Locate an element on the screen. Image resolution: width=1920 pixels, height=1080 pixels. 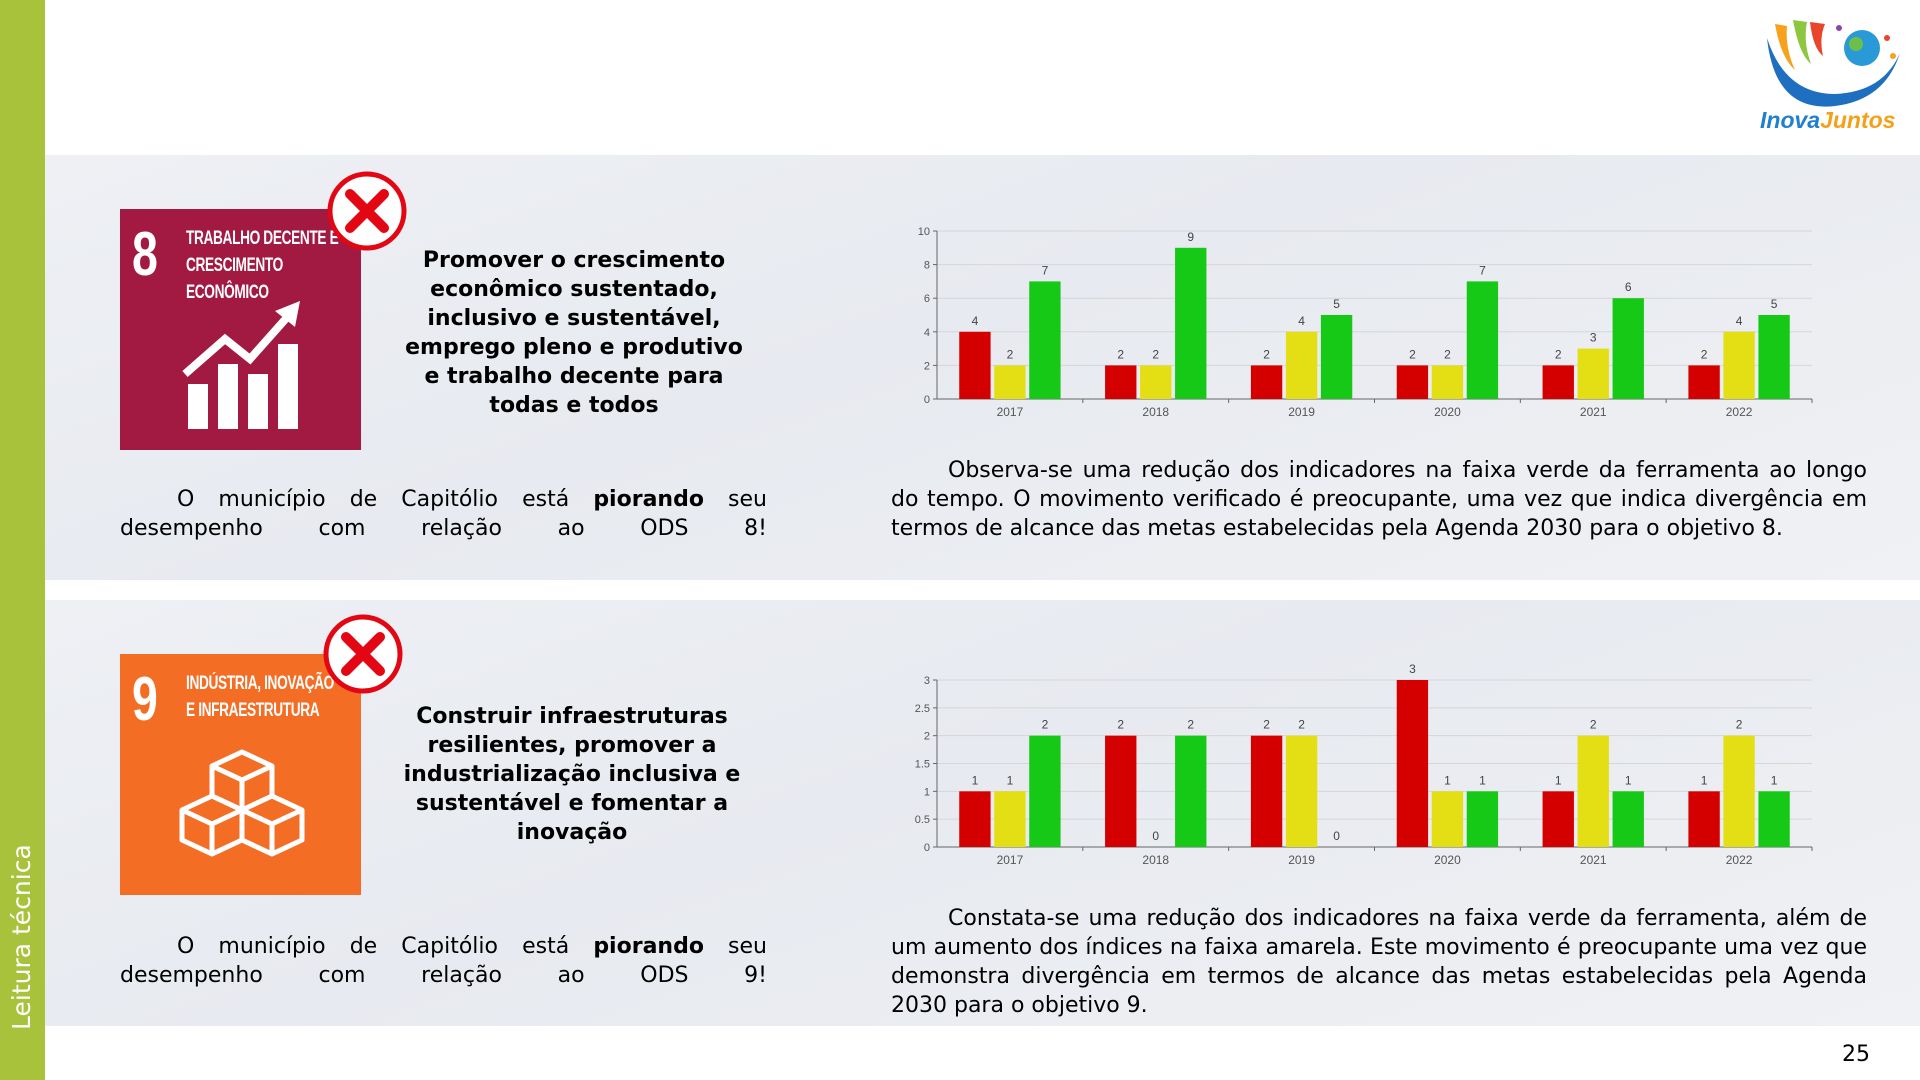
y-tick-label: 0.5 is located at coordinates (922, 820).